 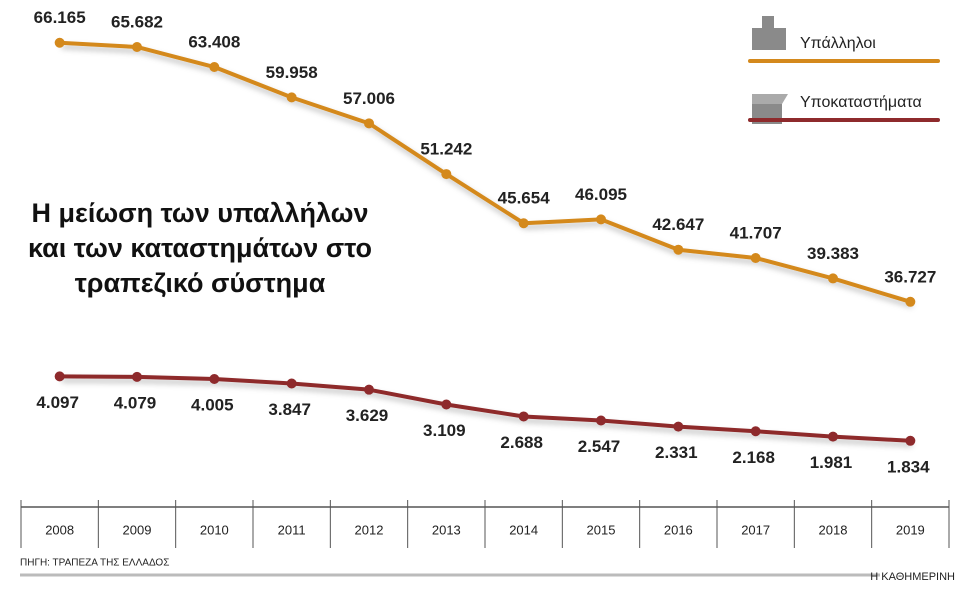 What do you see at coordinates (676, 452) in the screenshot?
I see `value-label: 2.331` at bounding box center [676, 452].